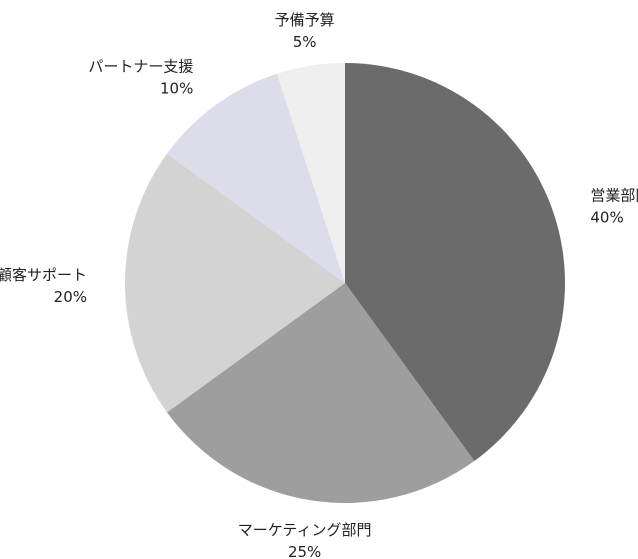  Describe the element at coordinates (43, 275) in the screenshot. I see `slice-category-label: 顧客サポート` at that location.